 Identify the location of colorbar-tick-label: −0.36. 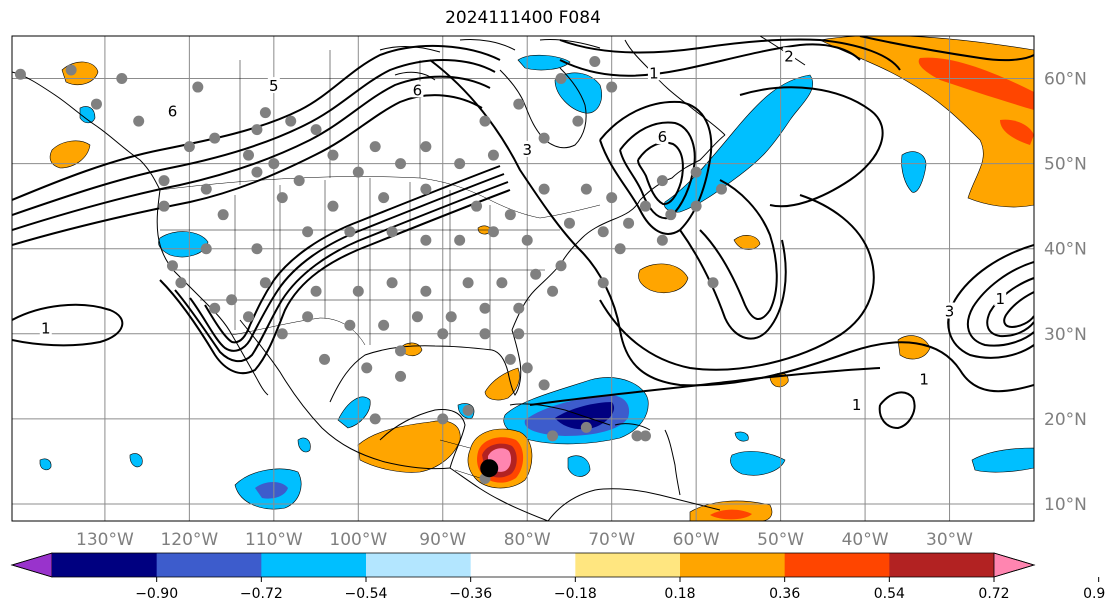
(470, 594).